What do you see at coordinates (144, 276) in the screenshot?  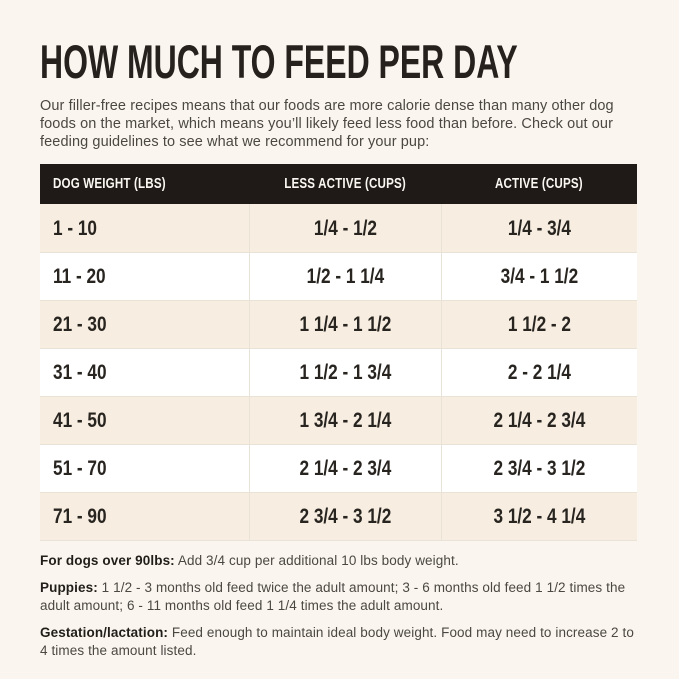 I see `cell-weight: 11 - 20` at bounding box center [144, 276].